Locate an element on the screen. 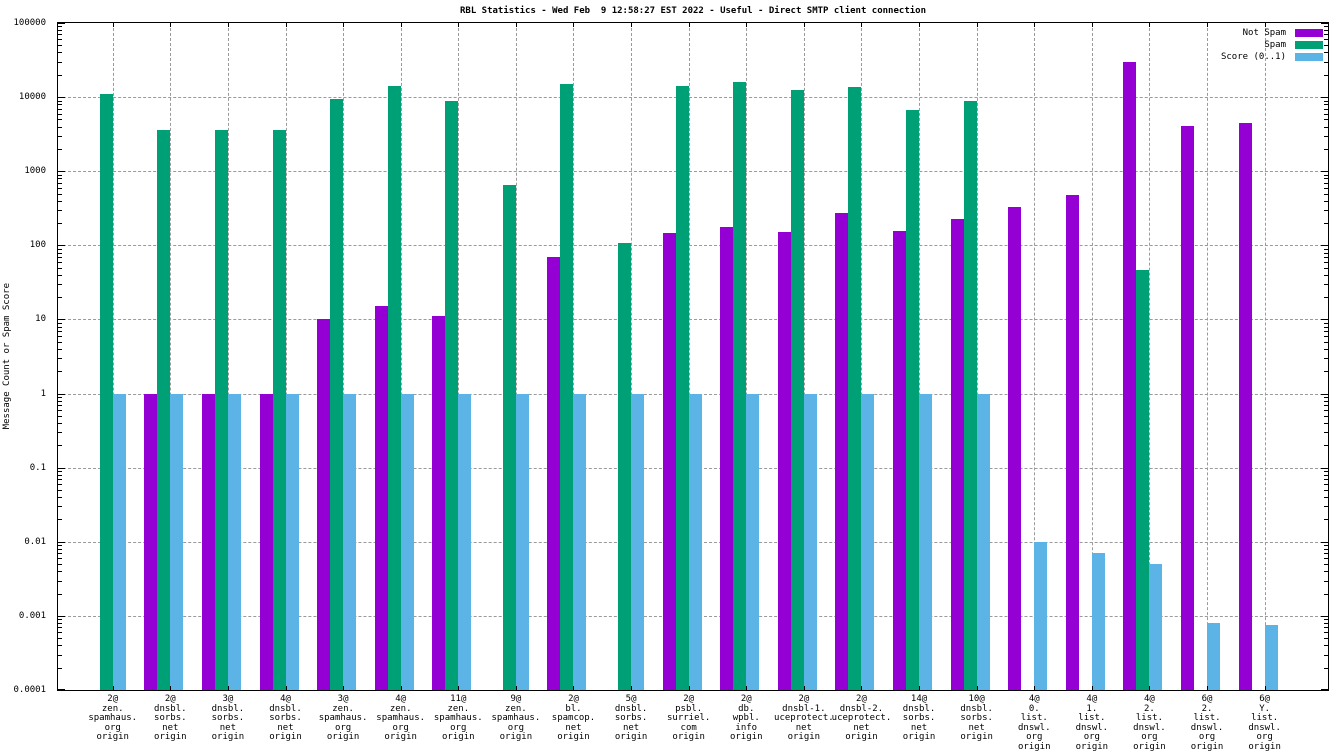 This screenshot has height=756, width=1344. x-category-label: 3@ zen. spamhaus. org origin is located at coordinates (343, 718).